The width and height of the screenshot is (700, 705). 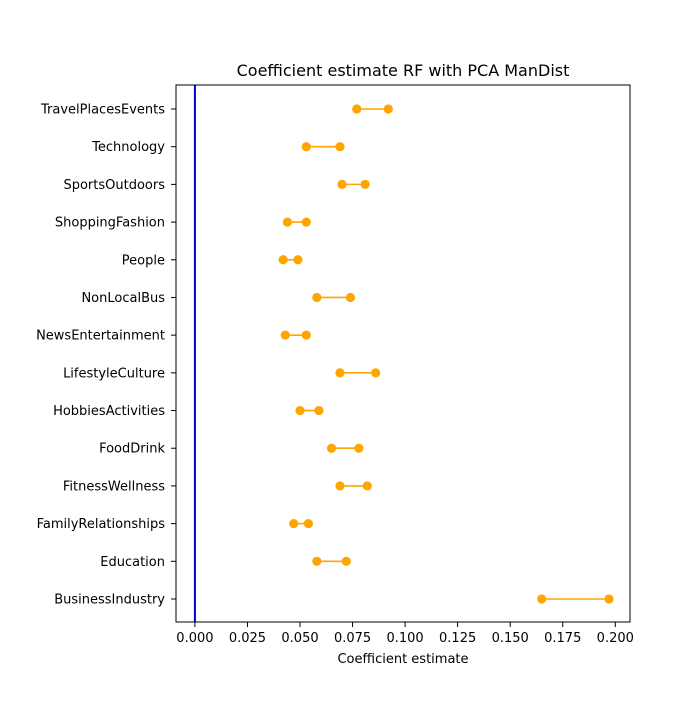 What do you see at coordinates (114, 486) in the screenshot?
I see `y-tick-label-10: FitnessWellness` at bounding box center [114, 486].